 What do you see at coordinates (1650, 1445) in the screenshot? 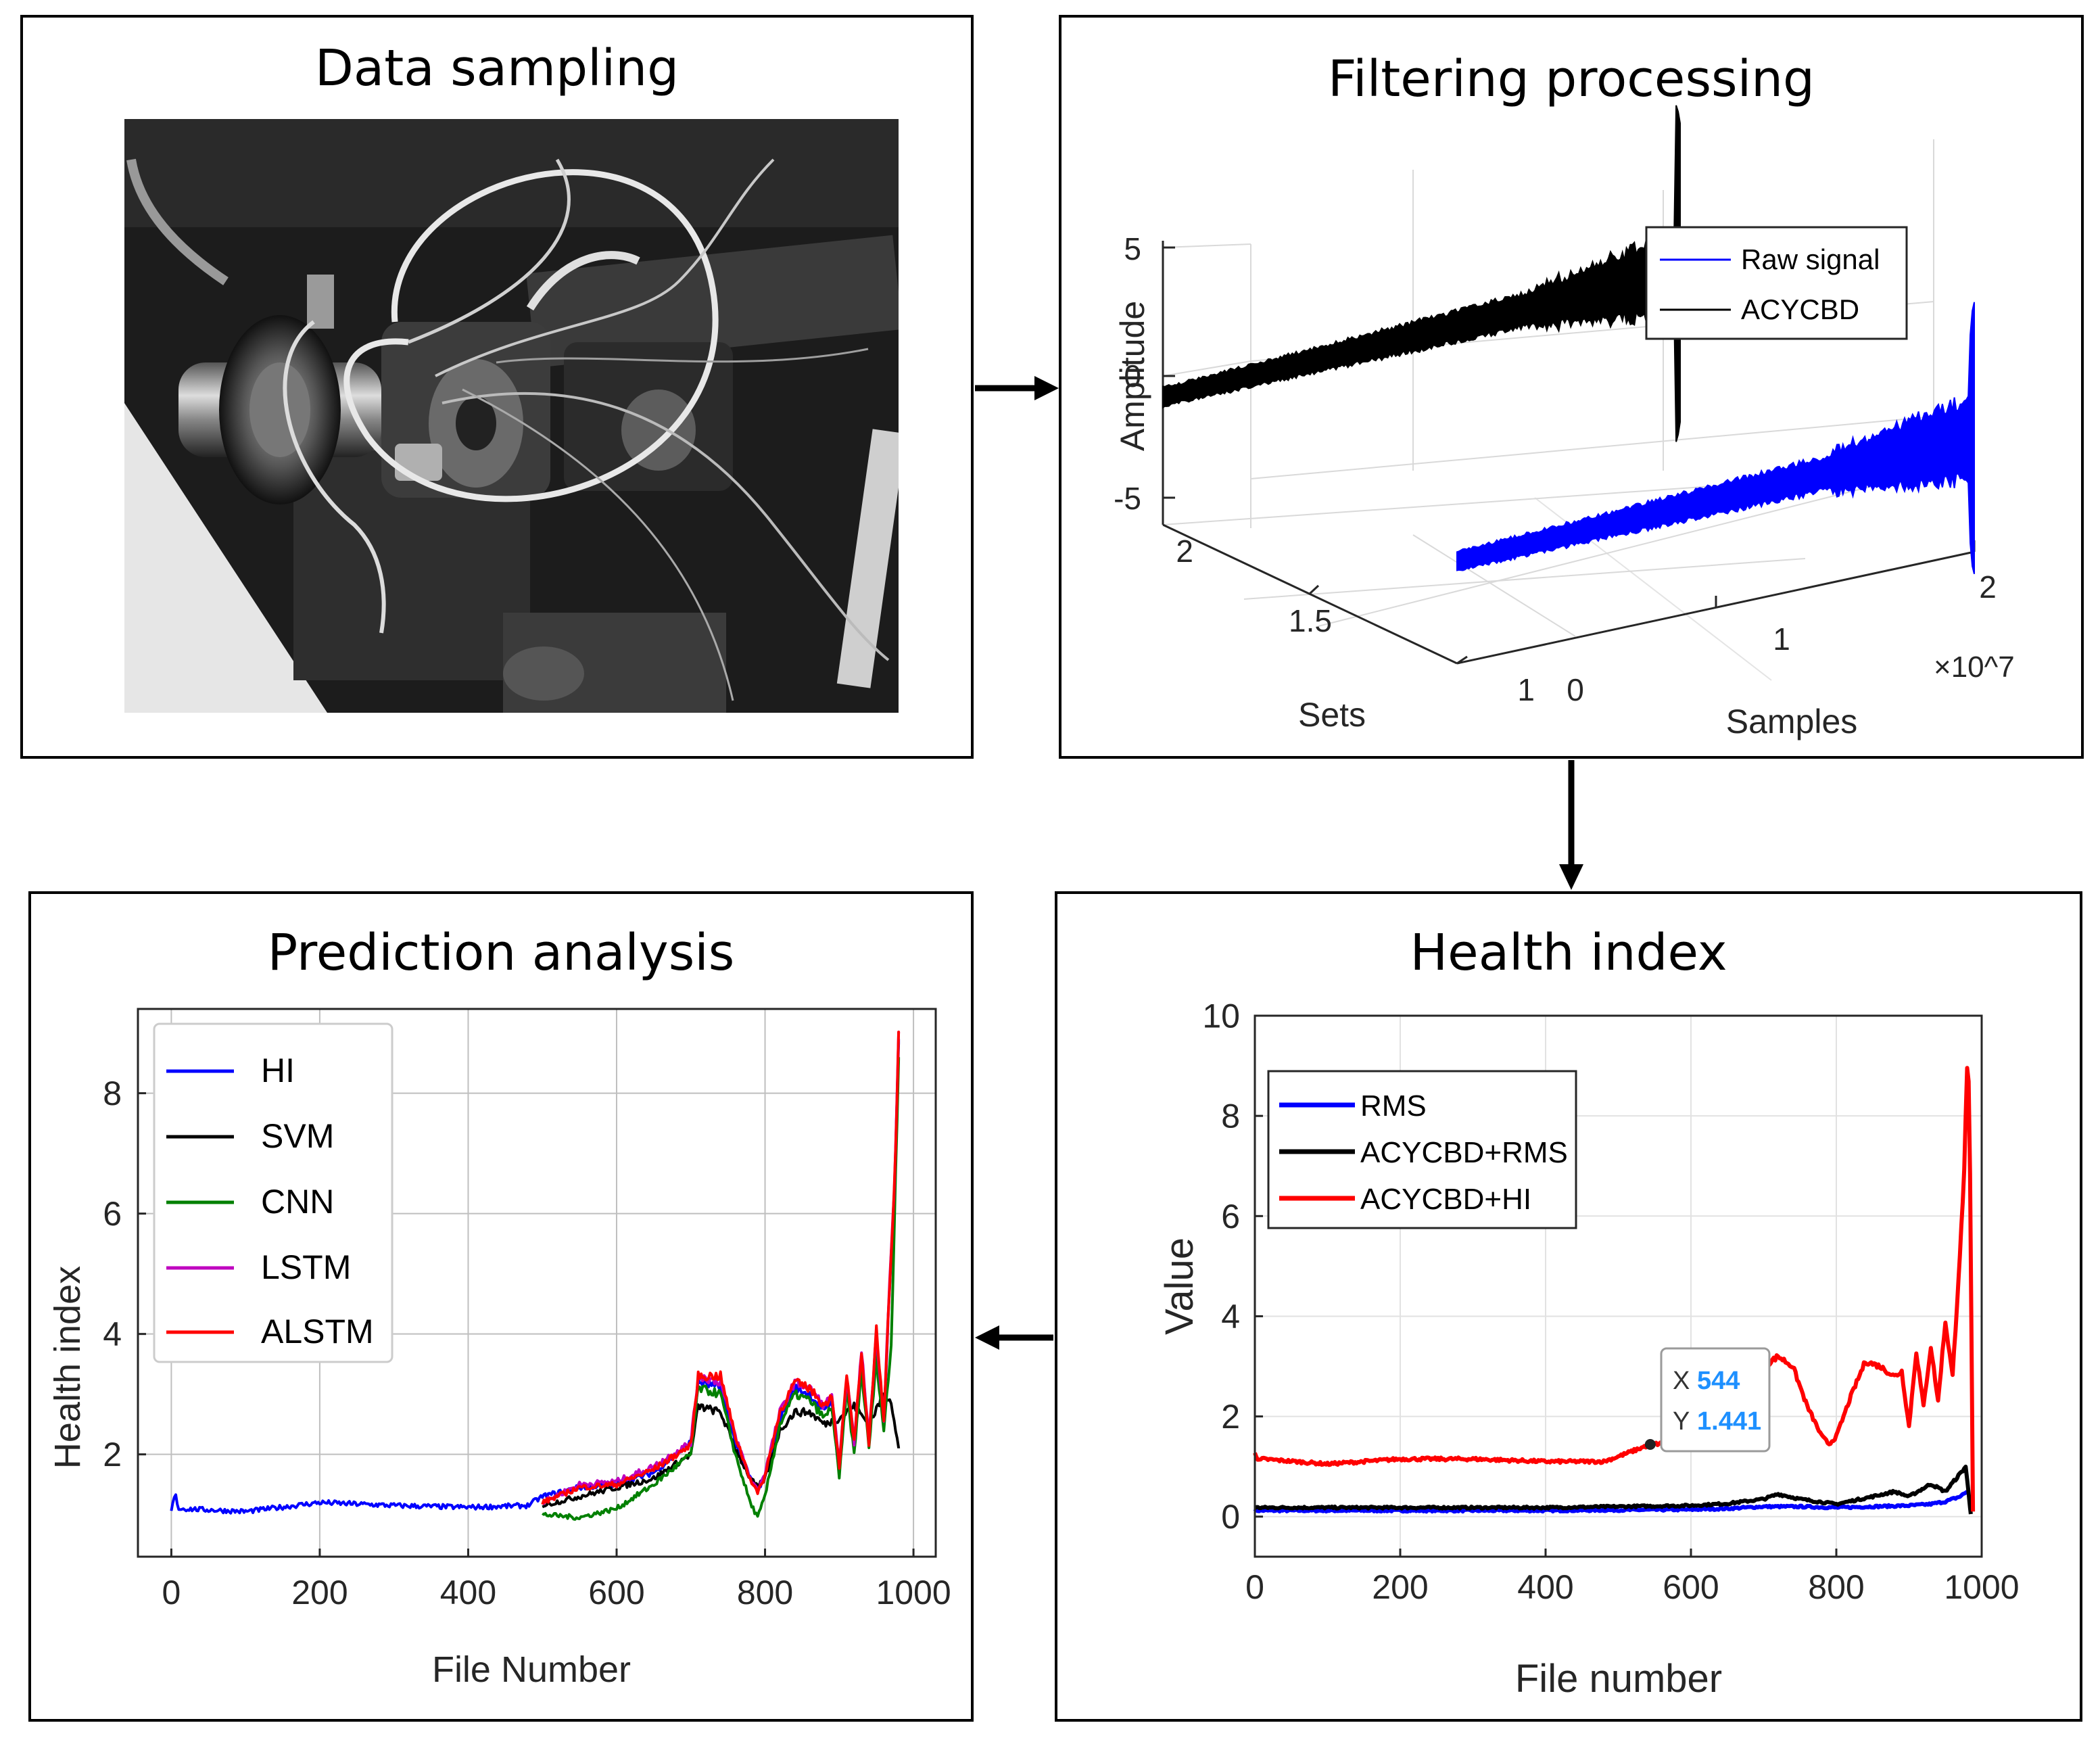
I see `datatip-marker` at bounding box center [1650, 1445].